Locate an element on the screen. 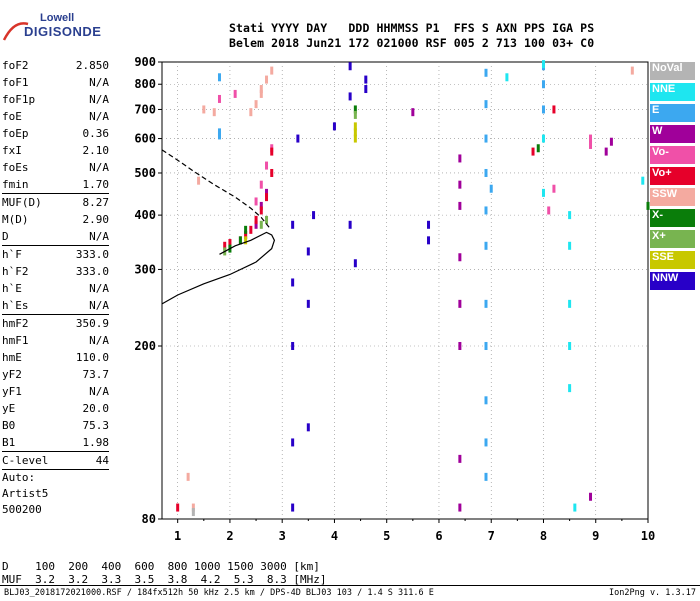  param-row: yF2 73.7 is located at coordinates (55, 374).